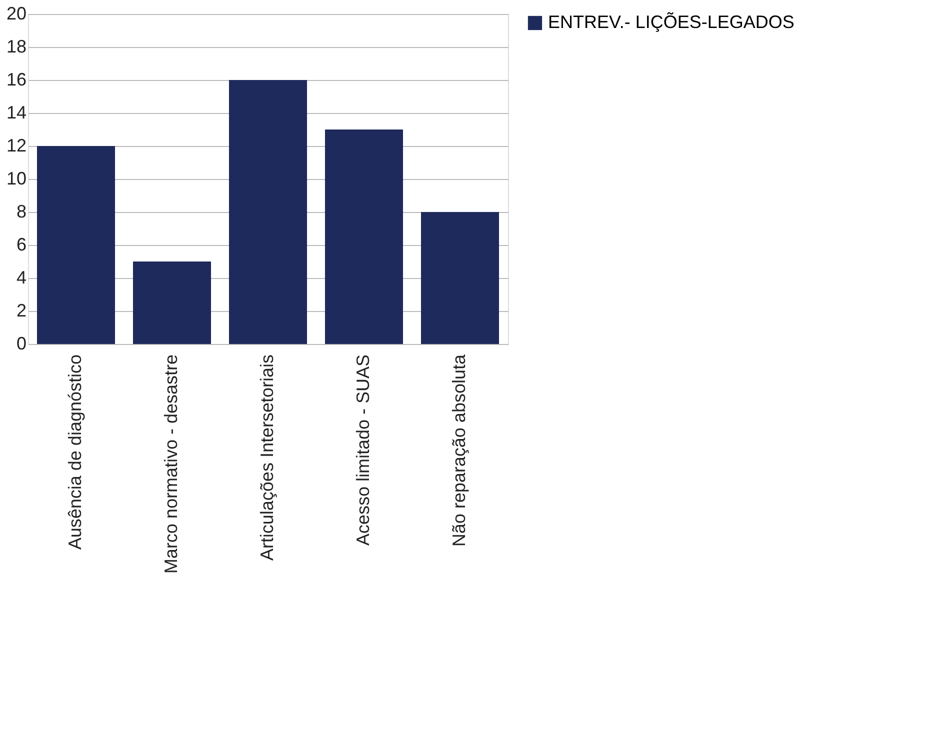 This screenshot has height=743, width=948. Describe the element at coordinates (16, 46) in the screenshot. I see `y-tick-label: 18` at that location.